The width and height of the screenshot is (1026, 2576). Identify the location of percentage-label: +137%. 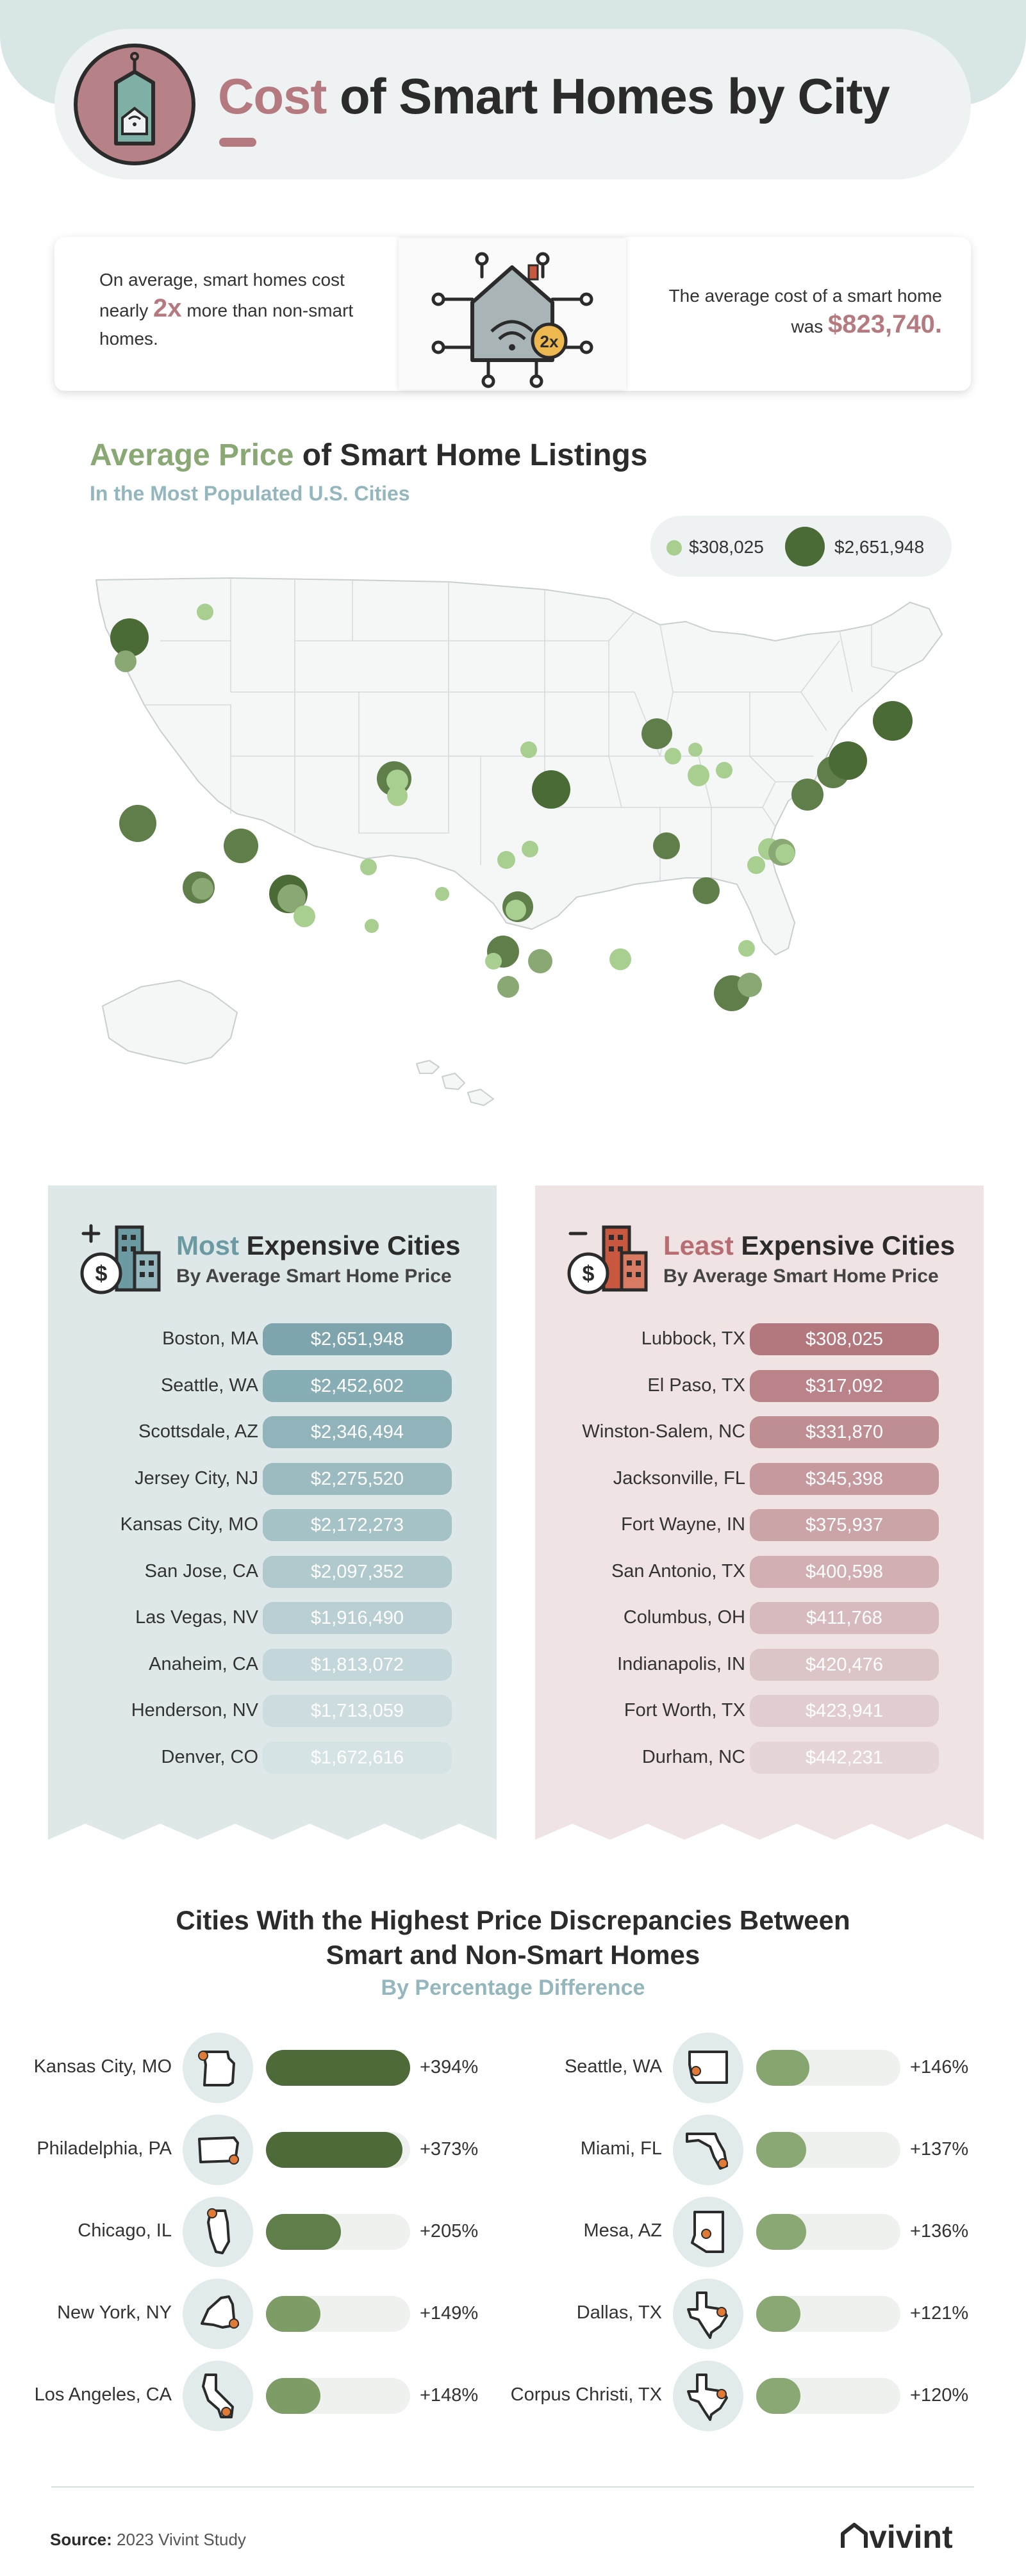
(939, 2149).